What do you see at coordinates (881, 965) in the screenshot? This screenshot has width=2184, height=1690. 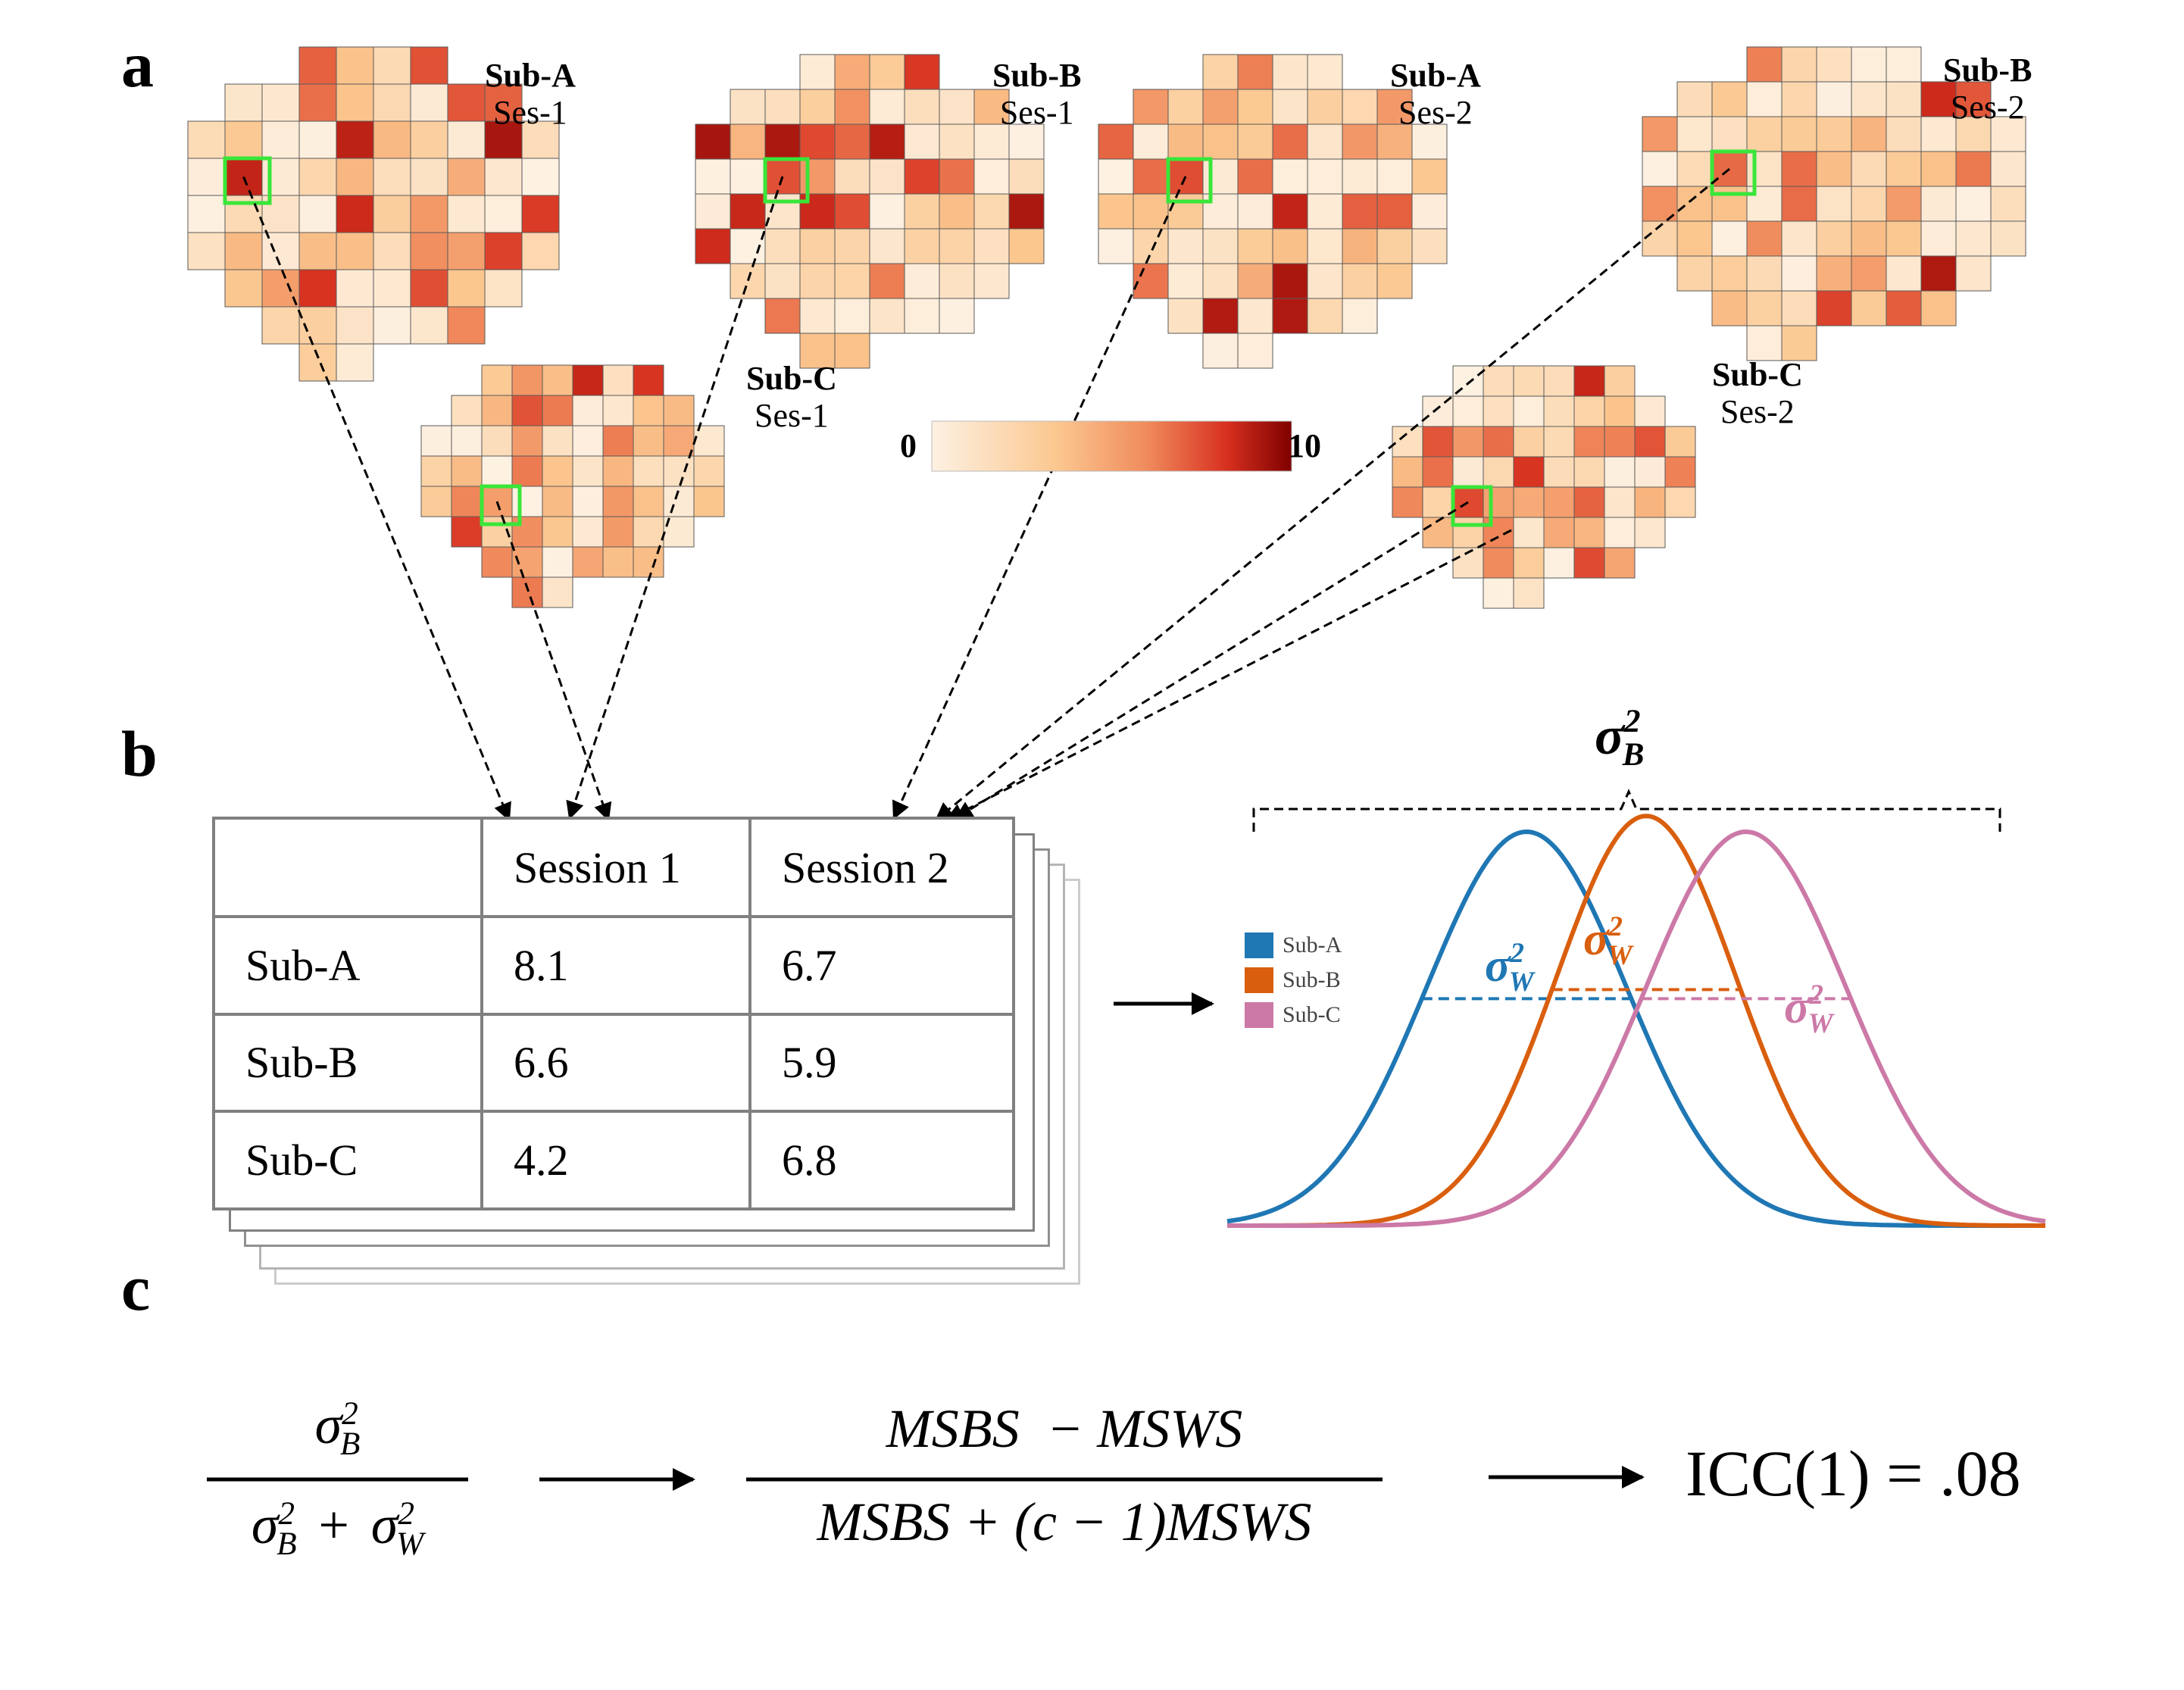 I see `table-cell: 6.7` at bounding box center [881, 965].